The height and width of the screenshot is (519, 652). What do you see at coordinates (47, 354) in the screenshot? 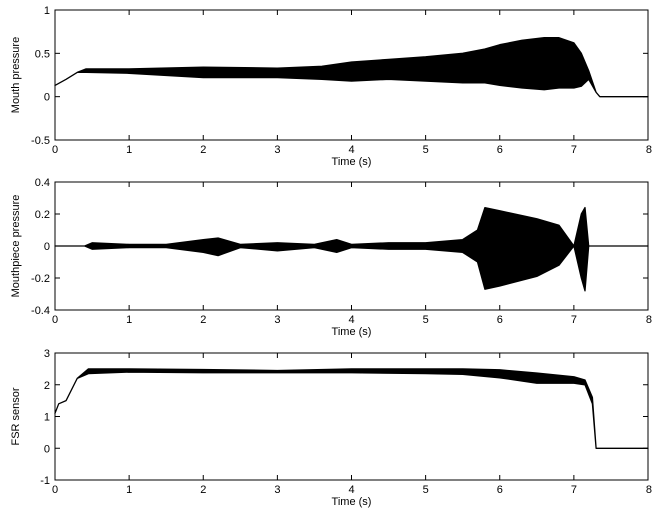
I see `y-tick-label: 3` at bounding box center [47, 354].